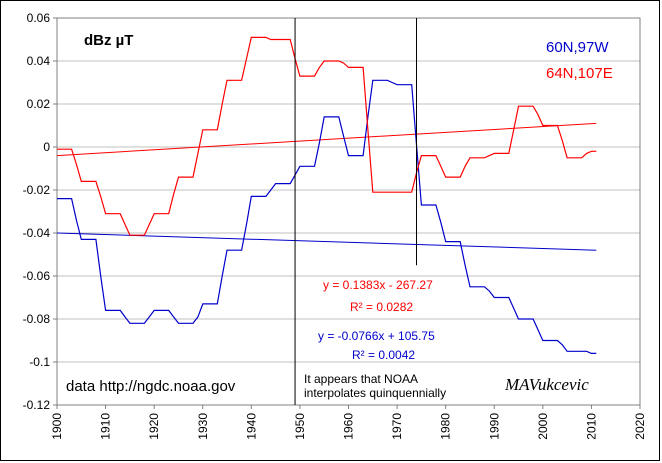 The width and height of the screenshot is (662, 463). Describe the element at coordinates (251, 426) in the screenshot. I see `x-tick-label: 1940` at that location.